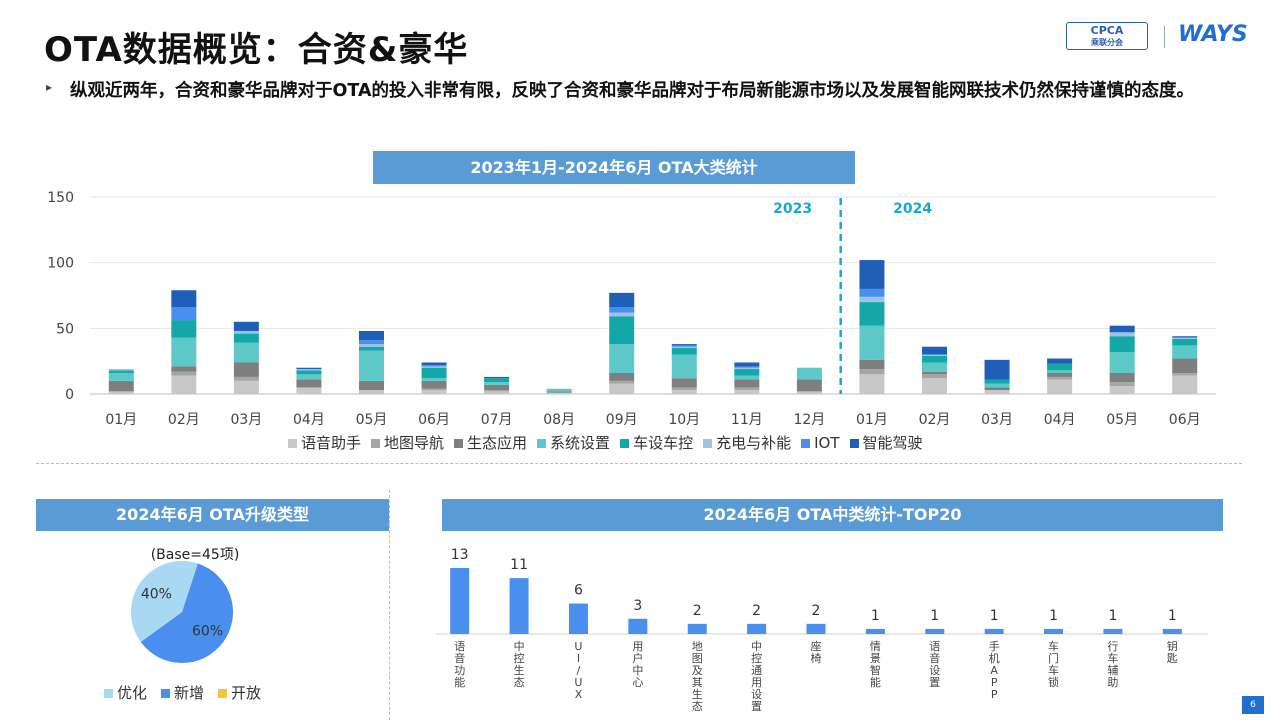 This screenshot has width=1280, height=720. Describe the element at coordinates (182, 692) in the screenshot. I see `legend-item: 新增` at that location.